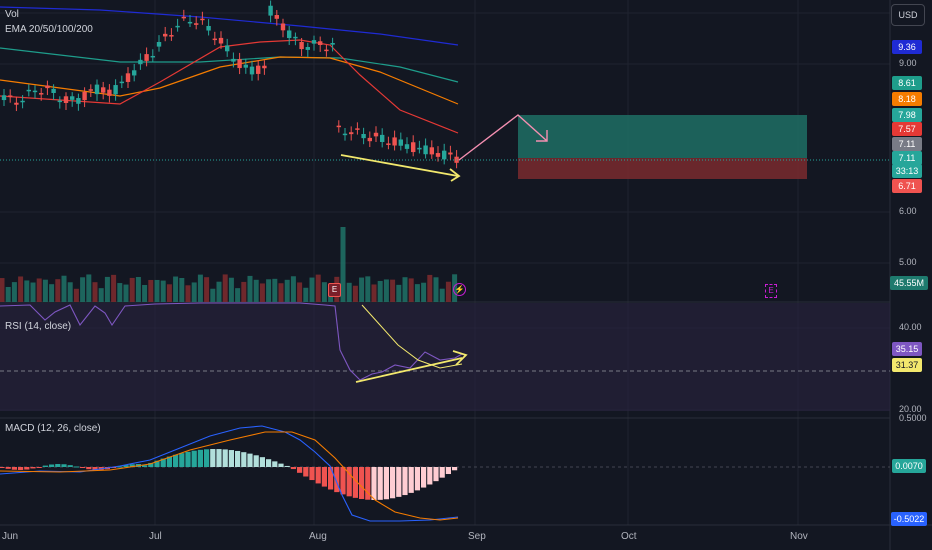 This screenshot has height=550, width=932. What do you see at coordinates (409, 370) in the screenshot?
I see `rsi-trendline` at bounding box center [409, 370].